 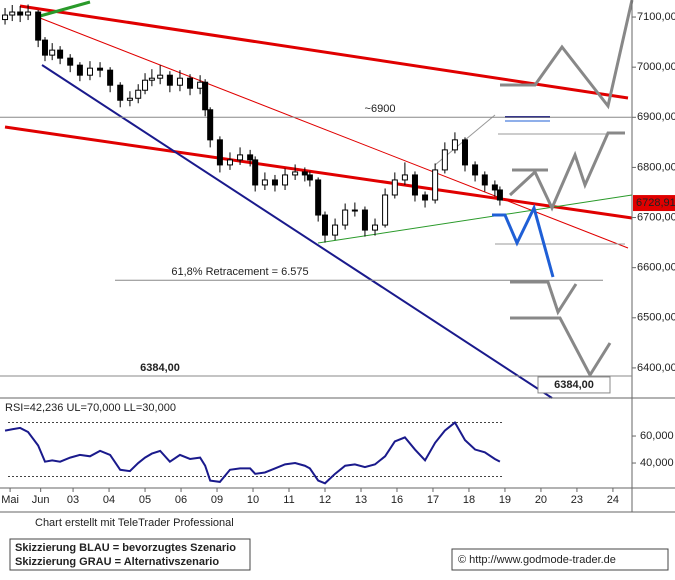 I want to click on x-tick-label: Mai, so click(x=10, y=500).